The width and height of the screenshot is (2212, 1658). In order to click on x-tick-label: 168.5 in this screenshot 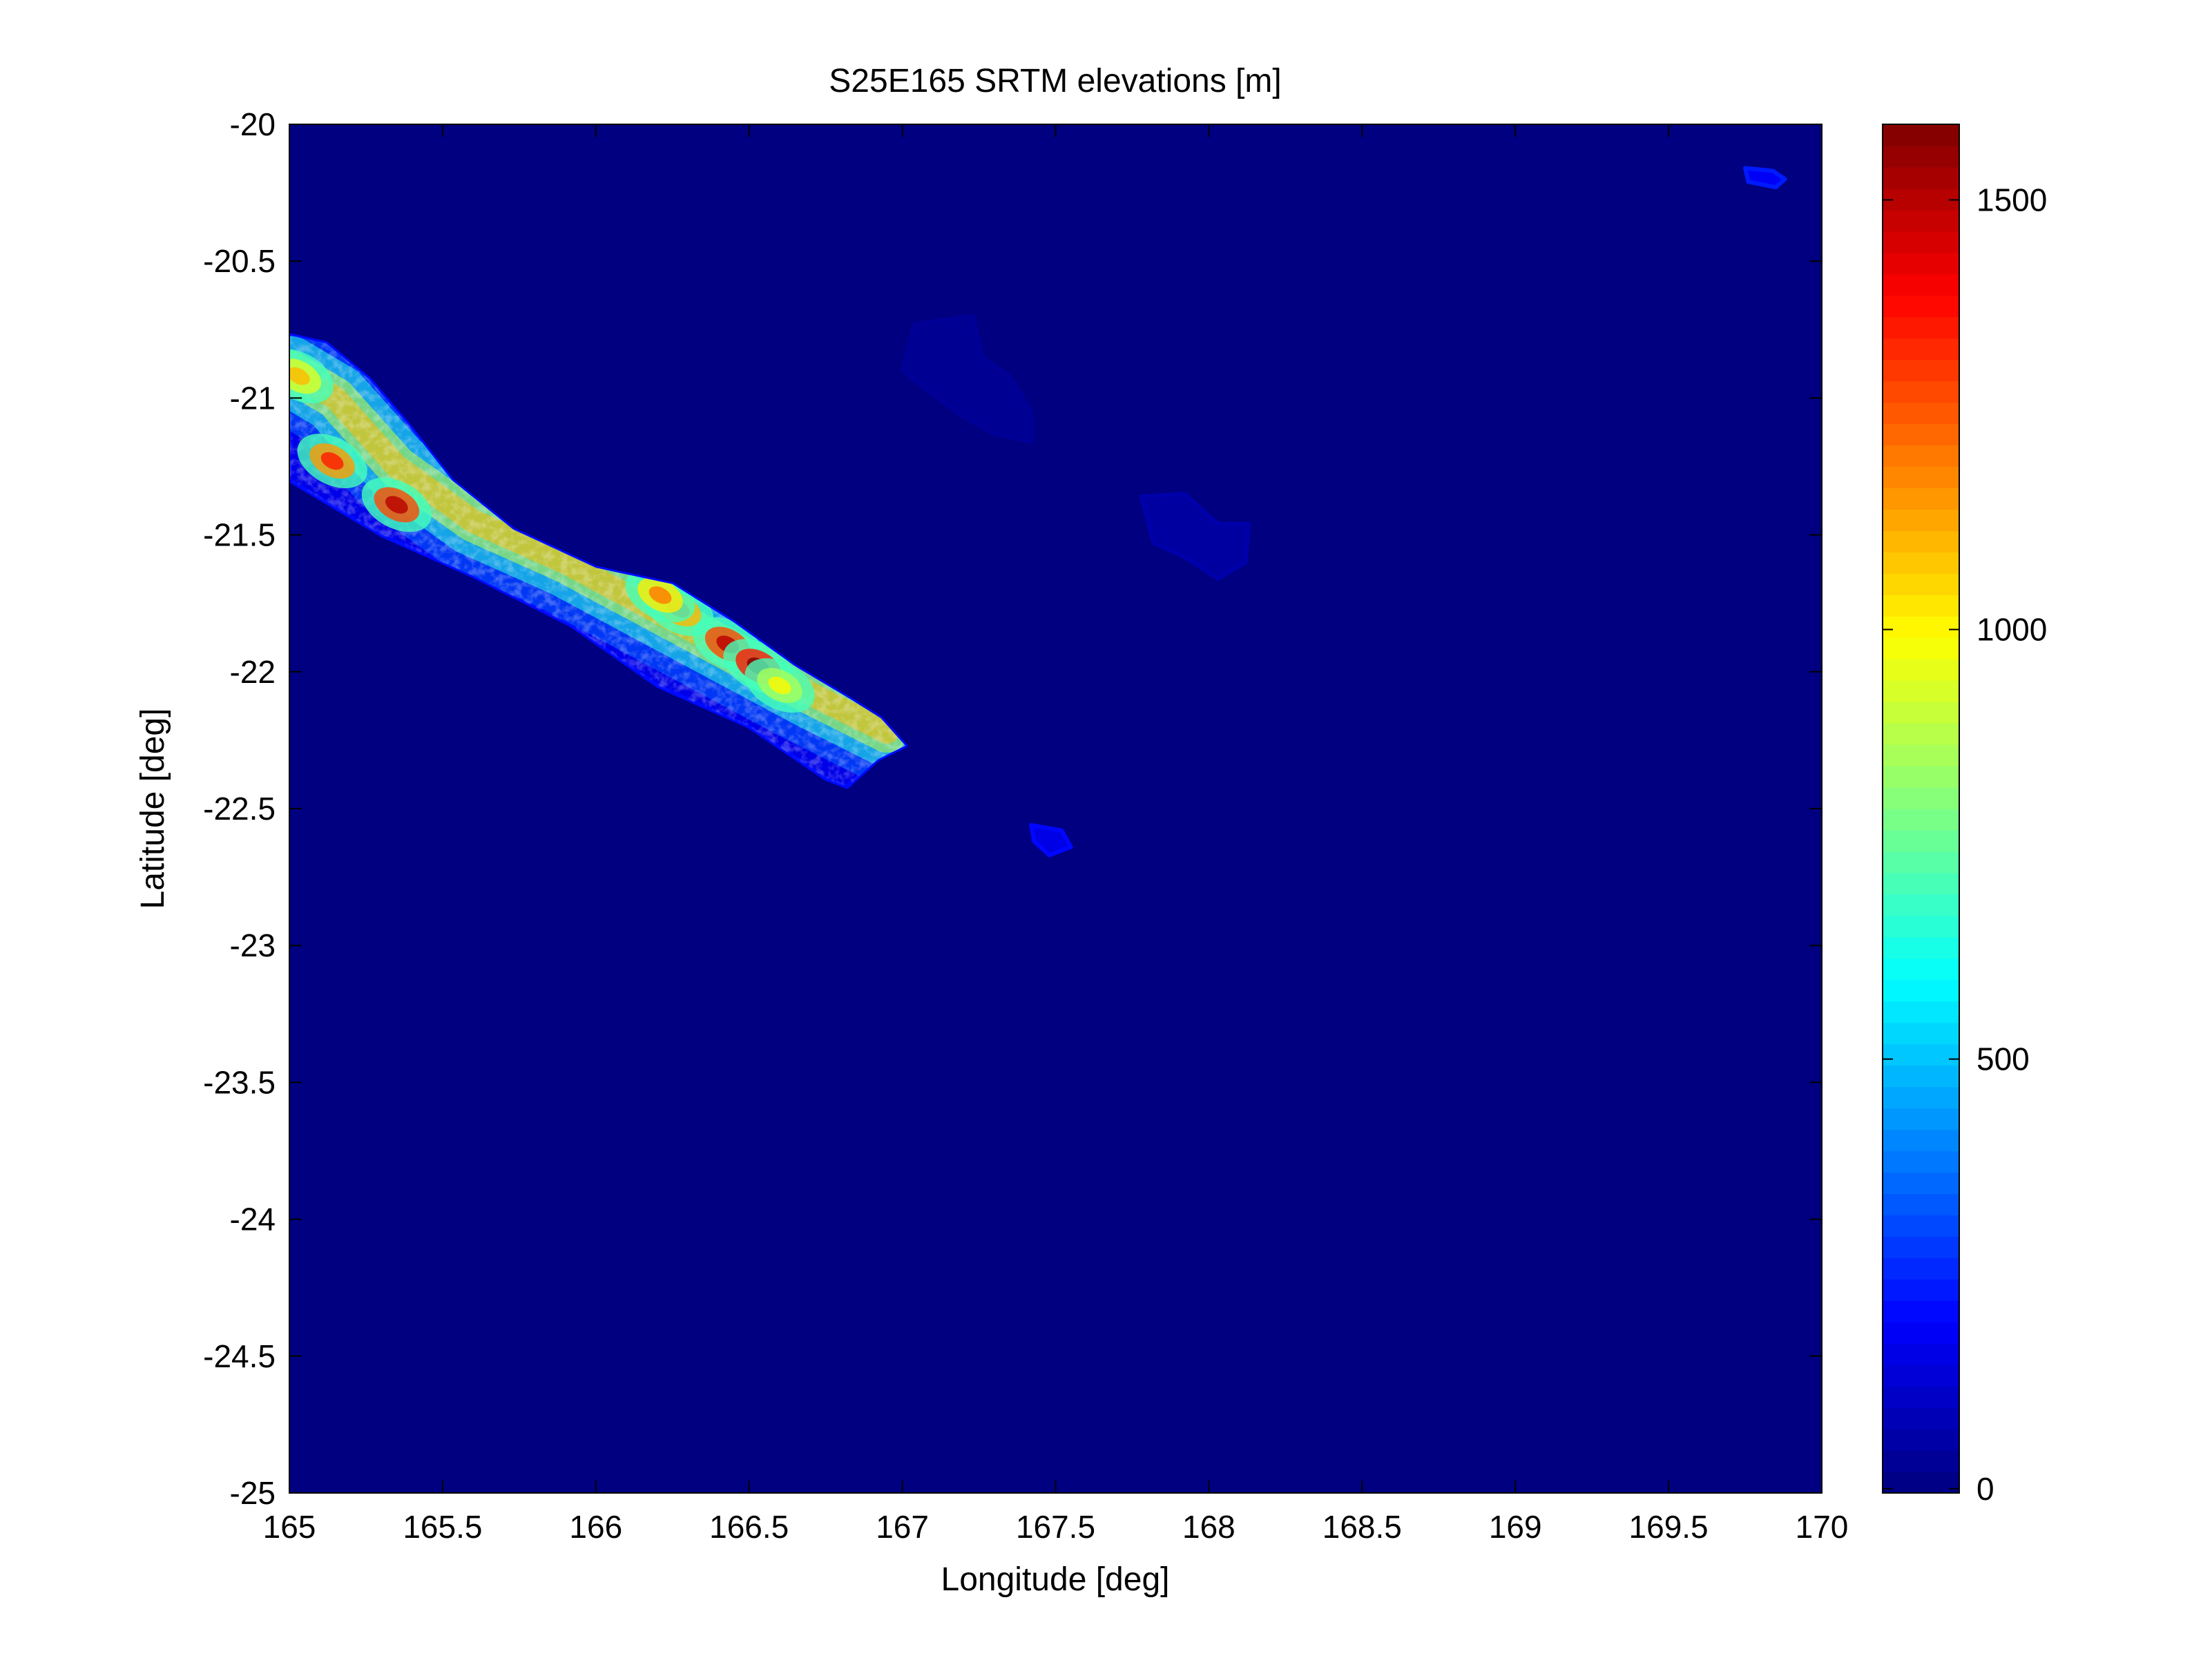, I will do `click(1362, 1527)`.